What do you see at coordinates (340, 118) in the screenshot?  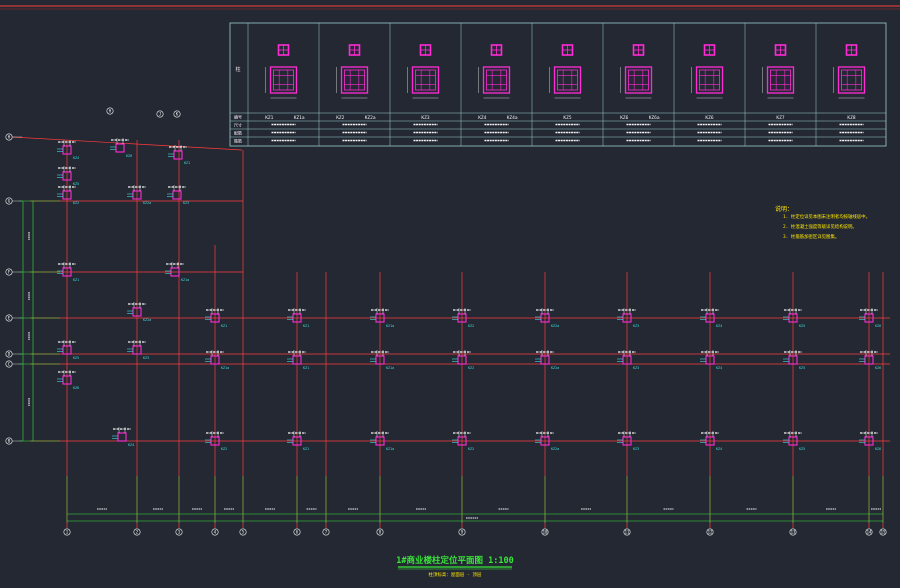 I see `table-column-id: KZ2` at bounding box center [340, 118].